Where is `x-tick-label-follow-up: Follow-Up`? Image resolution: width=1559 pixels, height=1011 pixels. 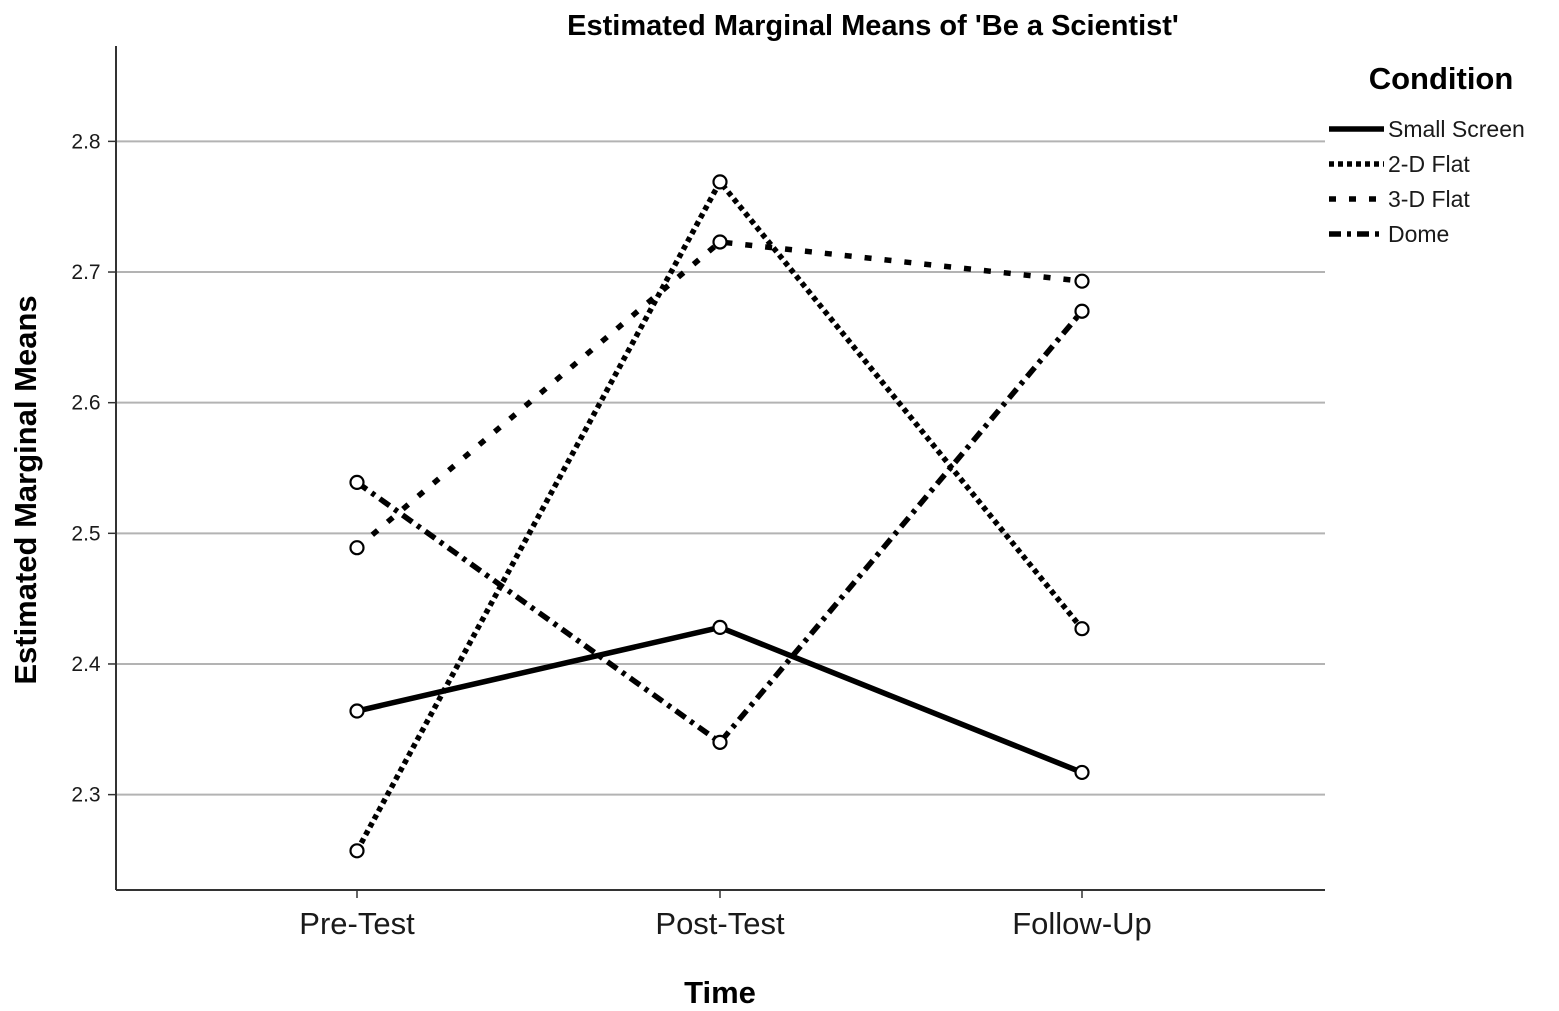
x-tick-label-follow-up: Follow-Up is located at coordinates (1082, 923).